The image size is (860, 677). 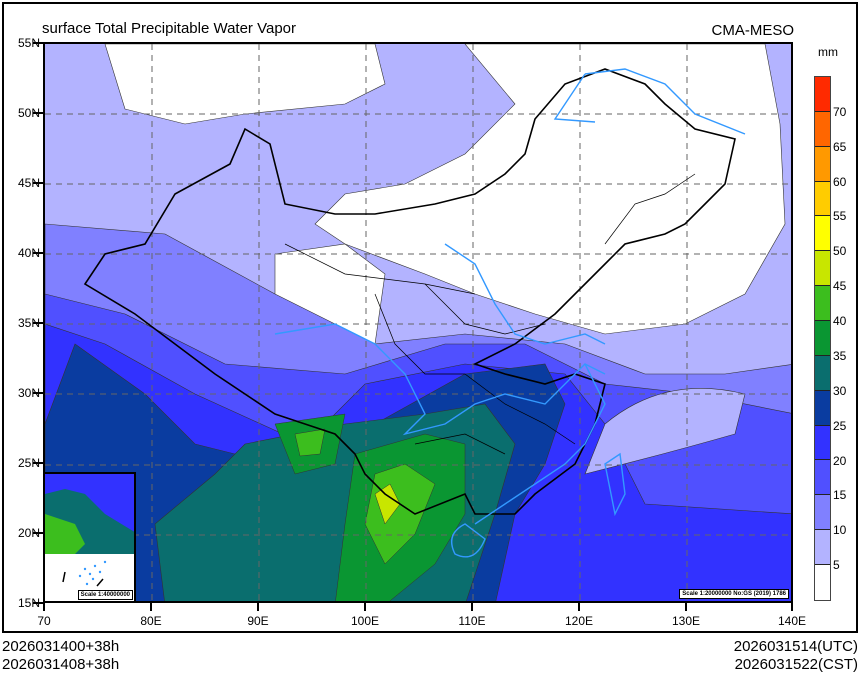 What do you see at coordinates (28, 393) in the screenshot?
I see `y-label-30n: 30N` at bounding box center [28, 393].